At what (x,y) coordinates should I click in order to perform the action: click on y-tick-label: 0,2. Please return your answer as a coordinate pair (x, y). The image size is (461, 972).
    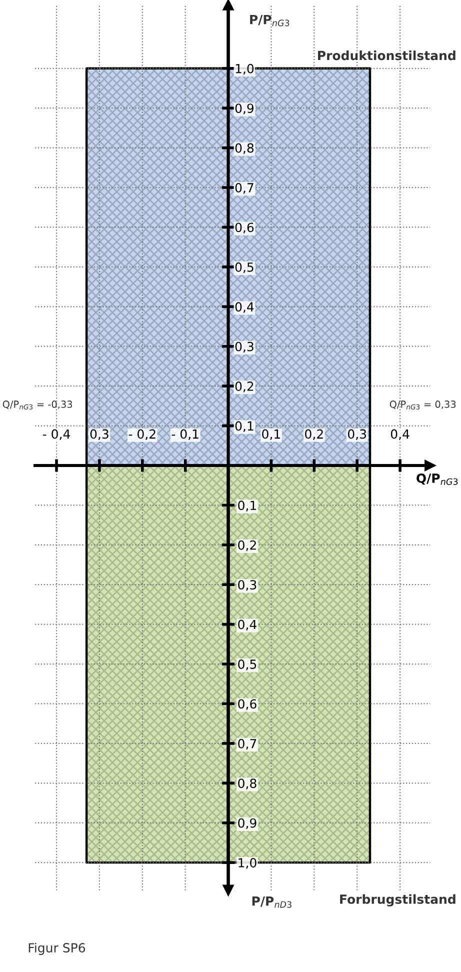
    Looking at the image, I should click on (244, 387).